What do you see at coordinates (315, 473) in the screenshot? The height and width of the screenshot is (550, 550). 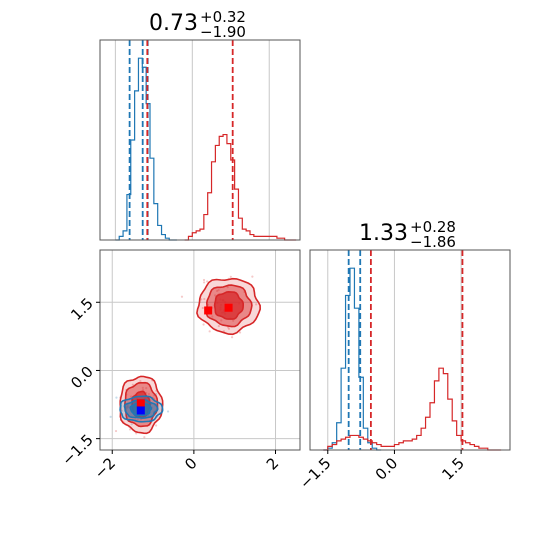 I see `x-tick-label: −1.5` at bounding box center [315, 473].